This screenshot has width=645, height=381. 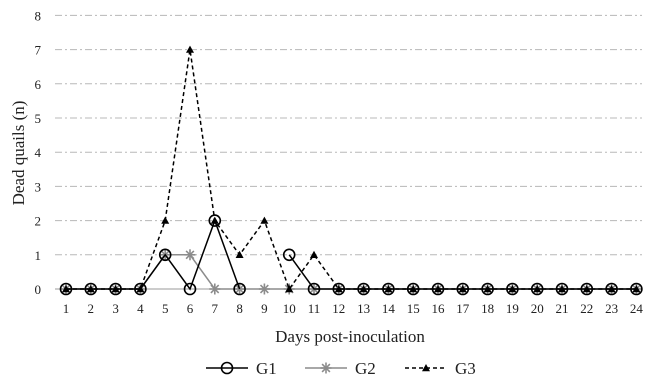 I want to click on x-tick-label: 24, so click(x=637, y=308).